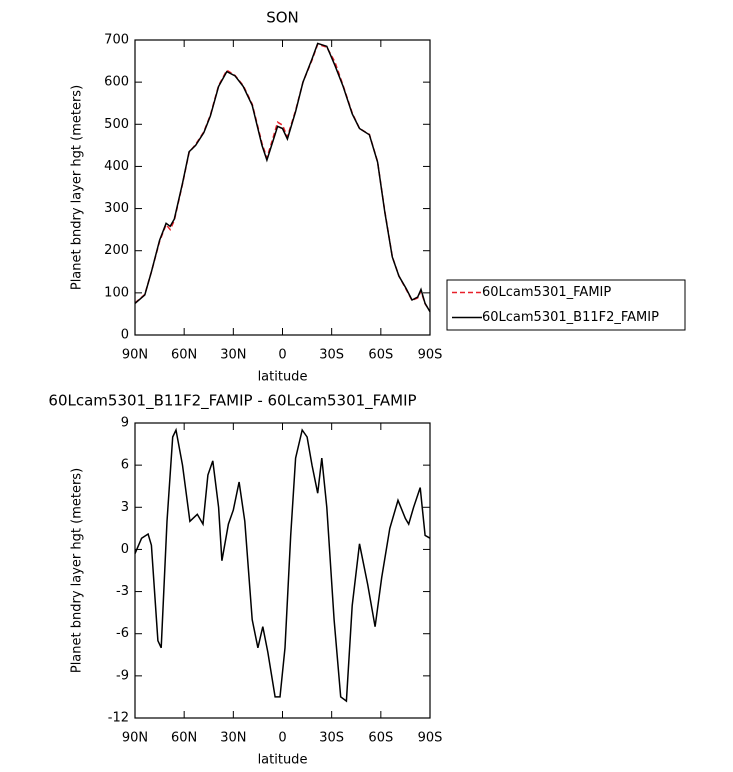  Describe the element at coordinates (118, 718) in the screenshot. I see `y-tick-label: -12` at that location.